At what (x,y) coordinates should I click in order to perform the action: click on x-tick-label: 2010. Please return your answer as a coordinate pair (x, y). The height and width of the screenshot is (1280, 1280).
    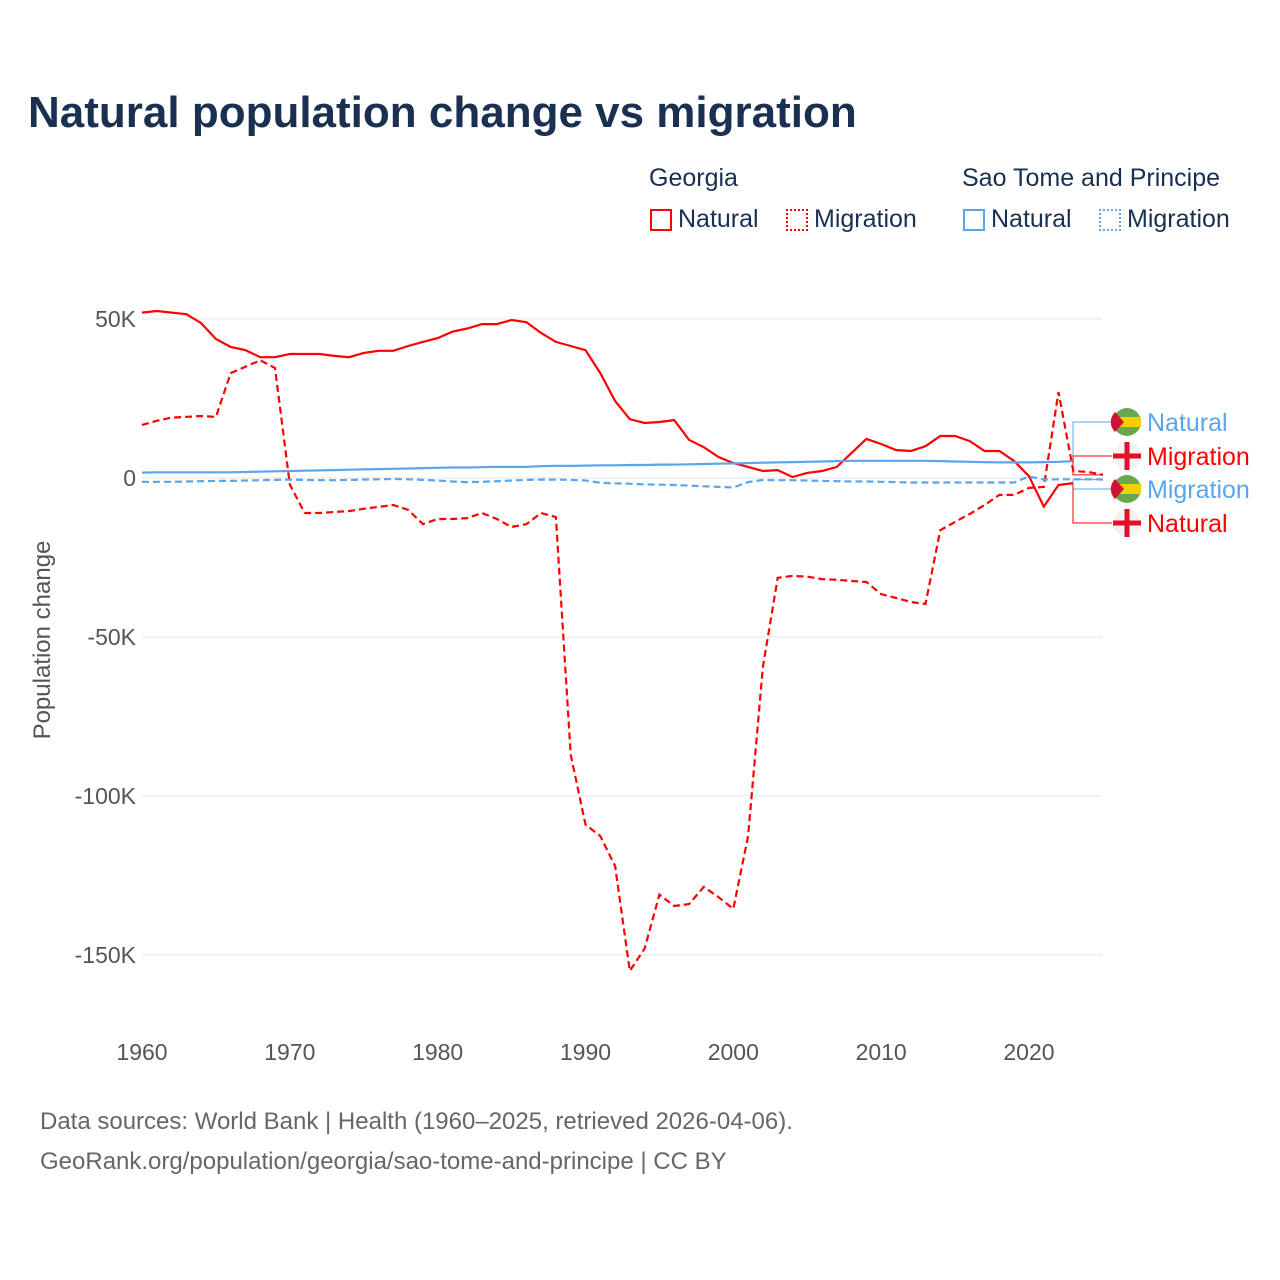
    Looking at the image, I should click on (881, 1052).